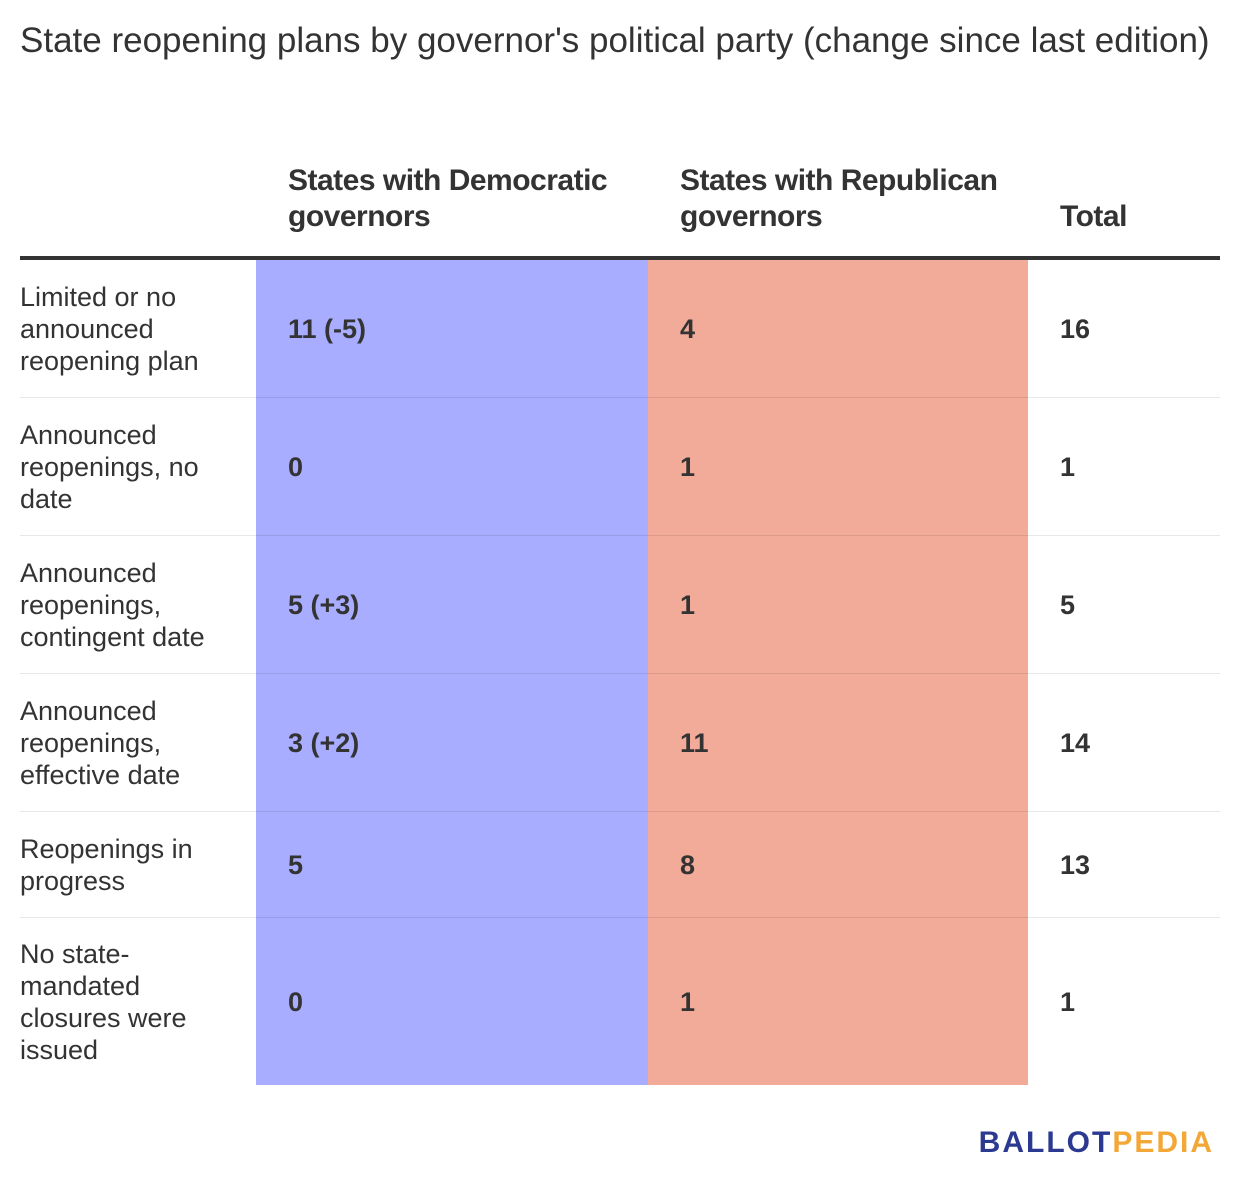 This screenshot has height=1188, width=1240. Describe the element at coordinates (688, 865) in the screenshot. I see `republican-value: 8` at that location.